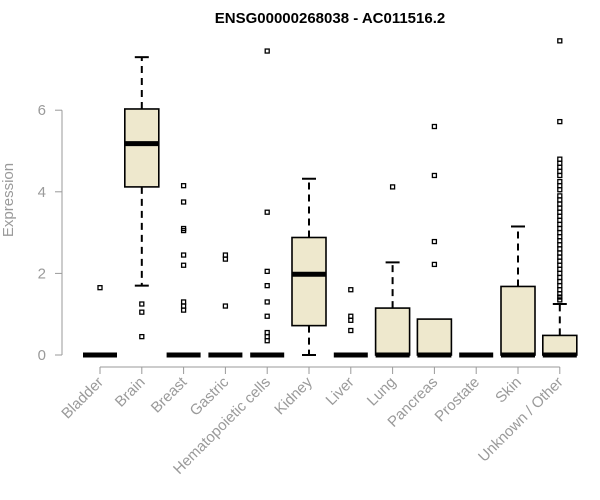  I want to click on y-axis-label: Expression, so click(8, 200).